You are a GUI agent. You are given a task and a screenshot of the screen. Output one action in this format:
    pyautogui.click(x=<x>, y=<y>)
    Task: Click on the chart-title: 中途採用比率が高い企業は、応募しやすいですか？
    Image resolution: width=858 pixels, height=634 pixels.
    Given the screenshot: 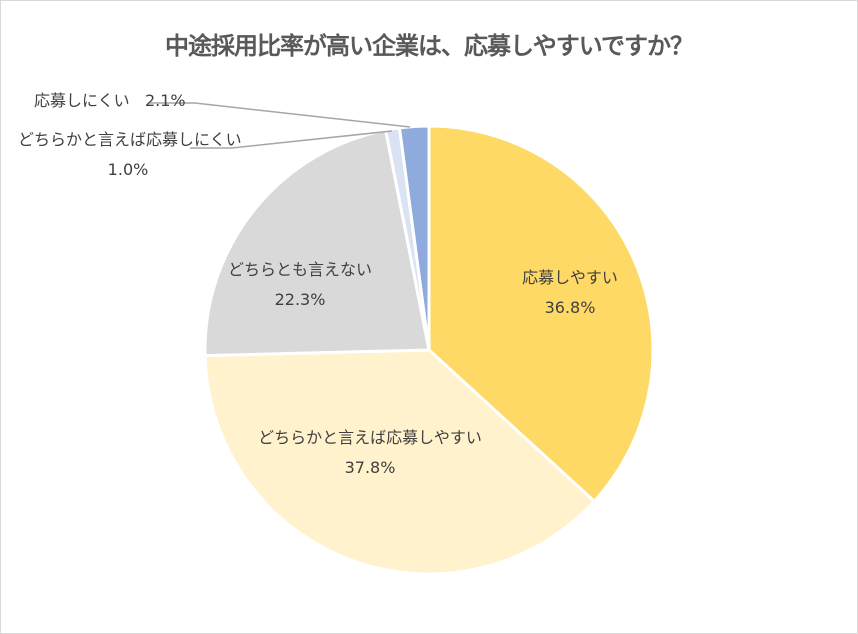 What is the action you would take?
    pyautogui.click(x=429, y=46)
    